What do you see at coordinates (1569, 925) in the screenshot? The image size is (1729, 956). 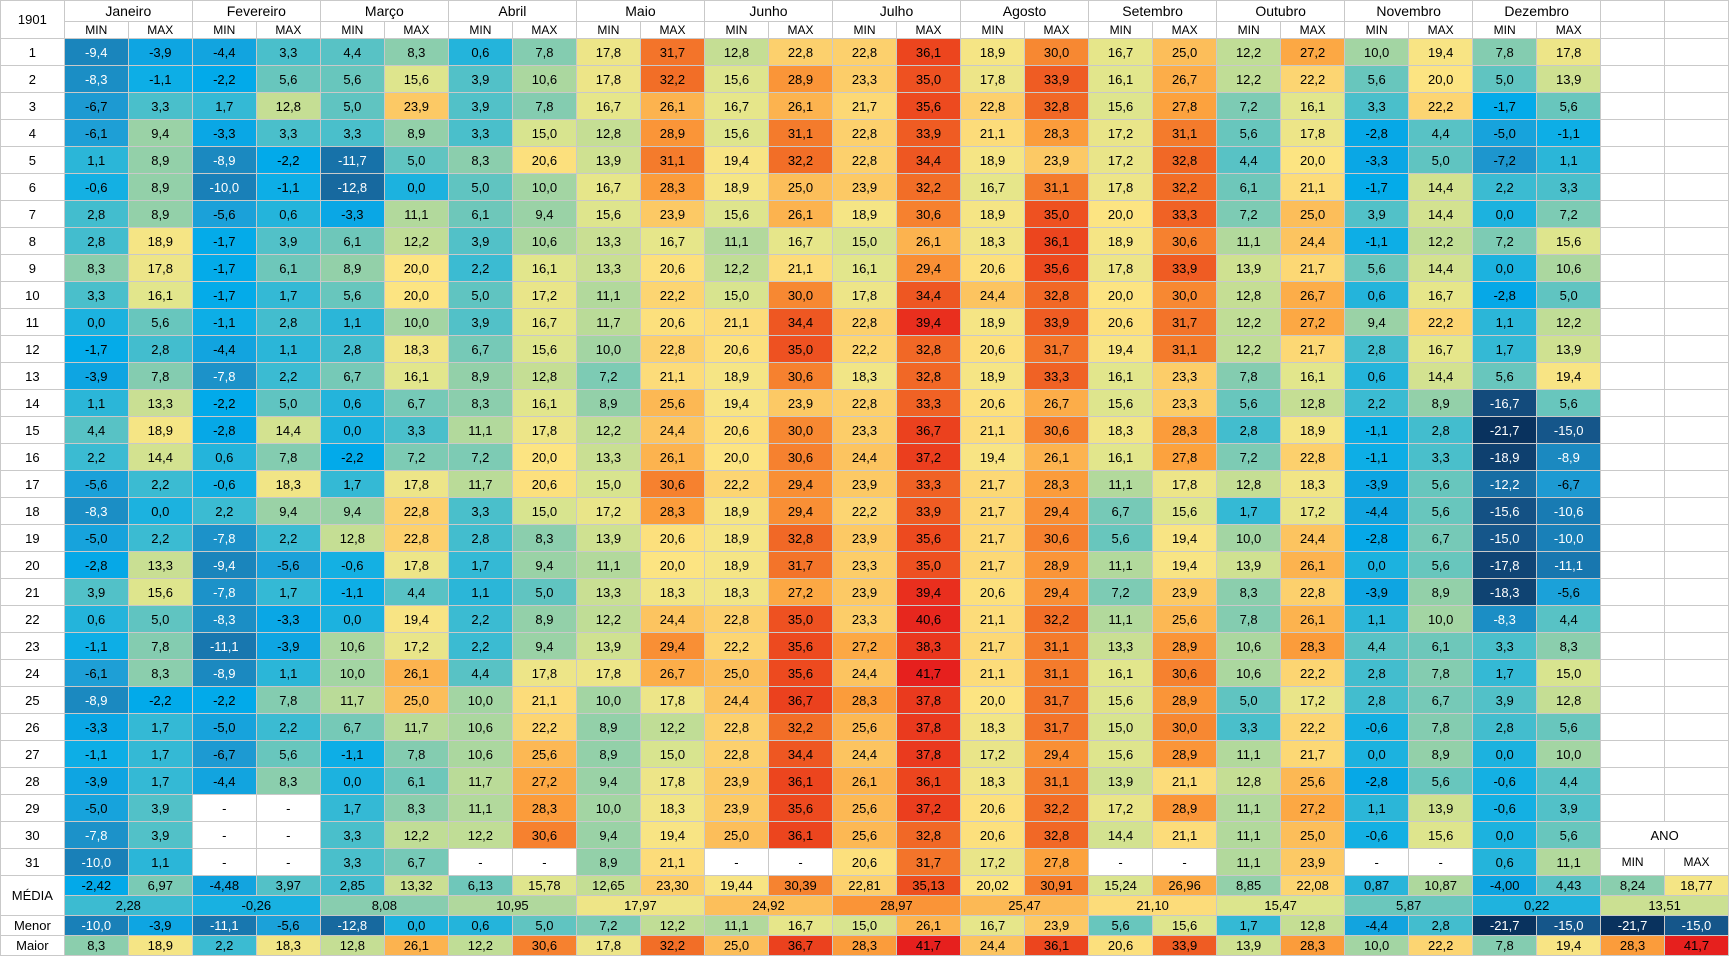 I see `menor-cell: -15,0` at bounding box center [1569, 925].